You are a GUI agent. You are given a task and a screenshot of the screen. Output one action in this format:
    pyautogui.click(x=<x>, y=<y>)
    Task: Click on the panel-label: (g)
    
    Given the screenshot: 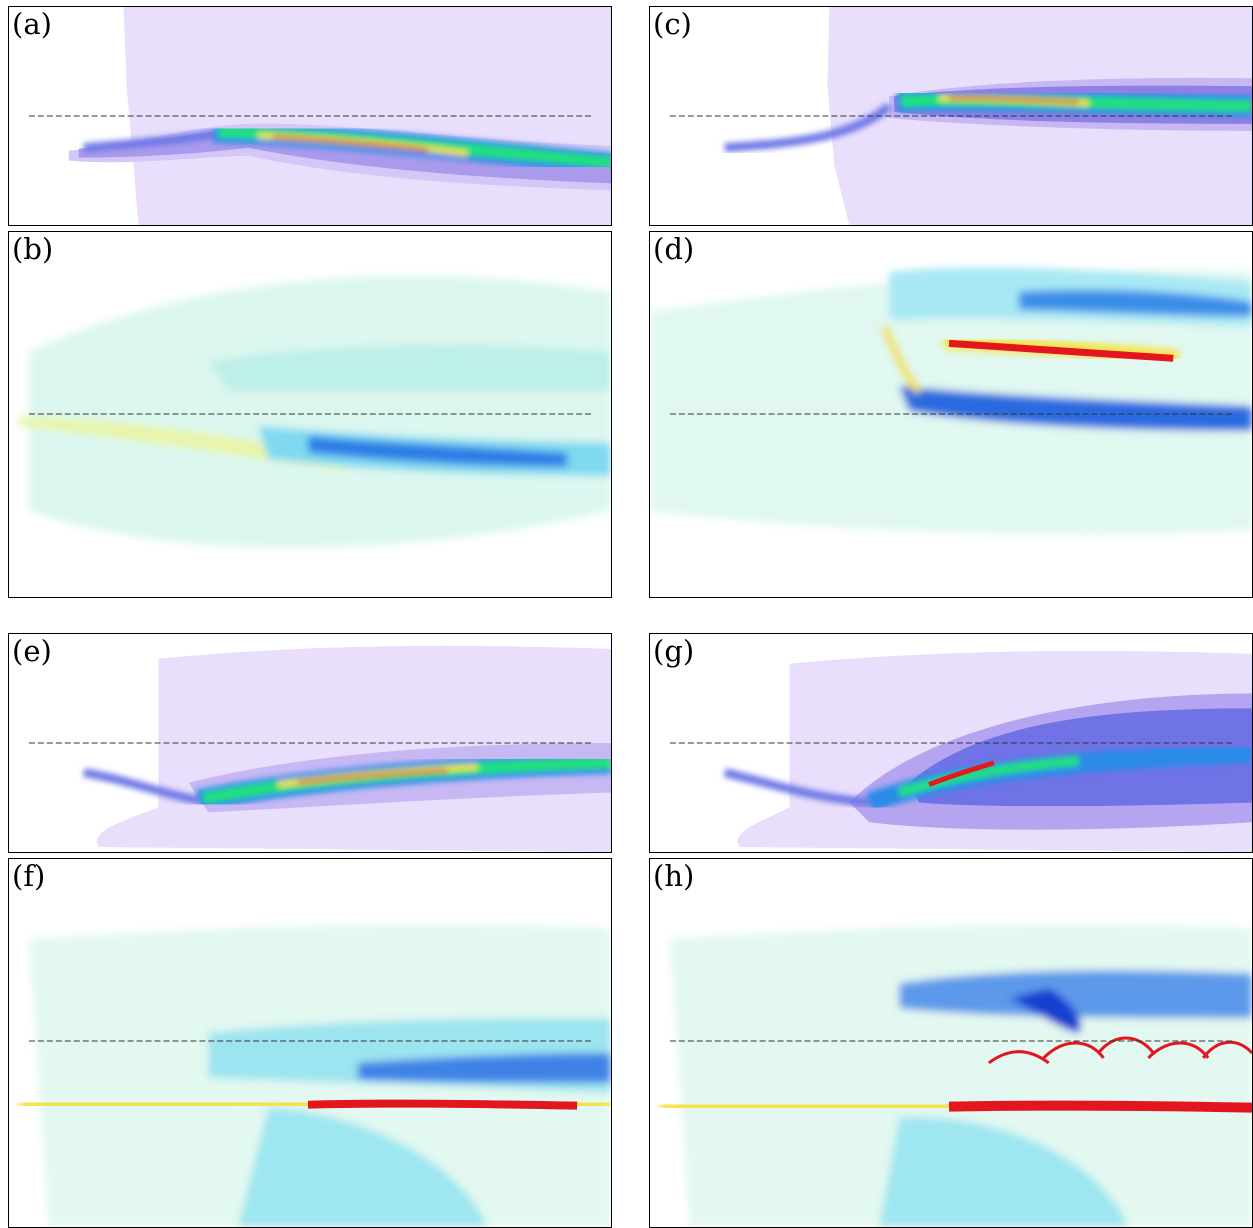 What is the action you would take?
    pyautogui.click(x=674, y=651)
    